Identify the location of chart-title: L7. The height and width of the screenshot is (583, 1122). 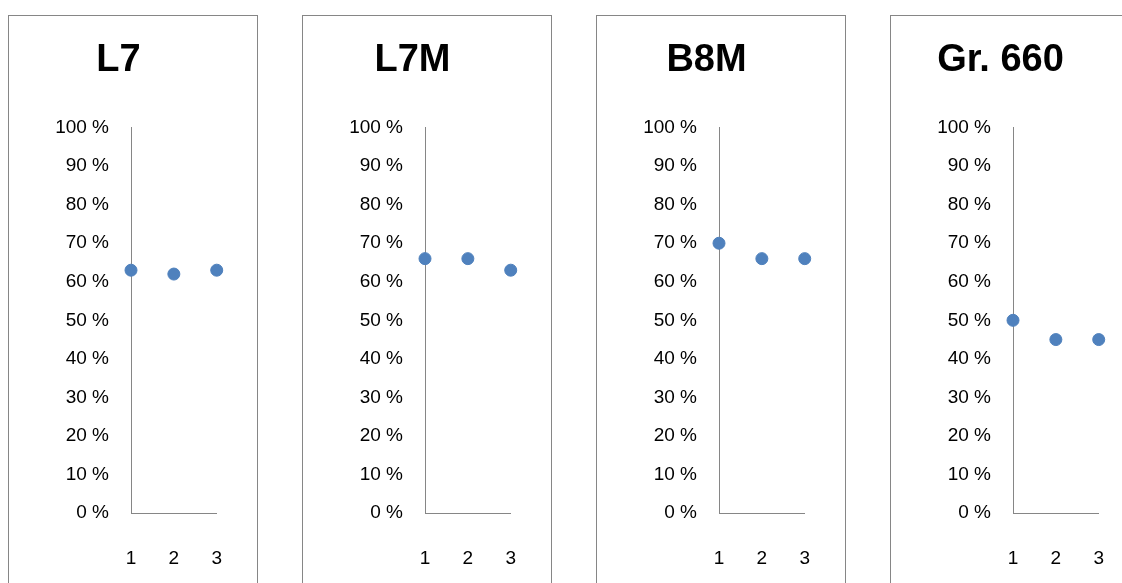
(118, 58).